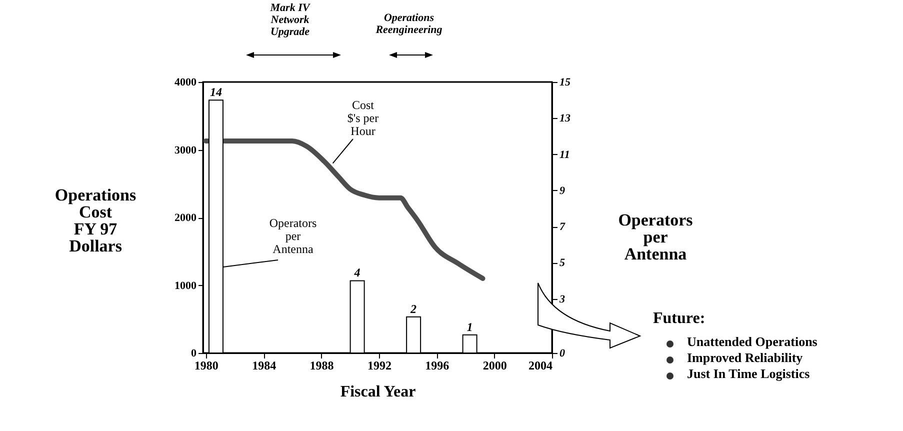 The height and width of the screenshot is (431, 903). I want to click on x-tick-label: 1992, so click(379, 365).